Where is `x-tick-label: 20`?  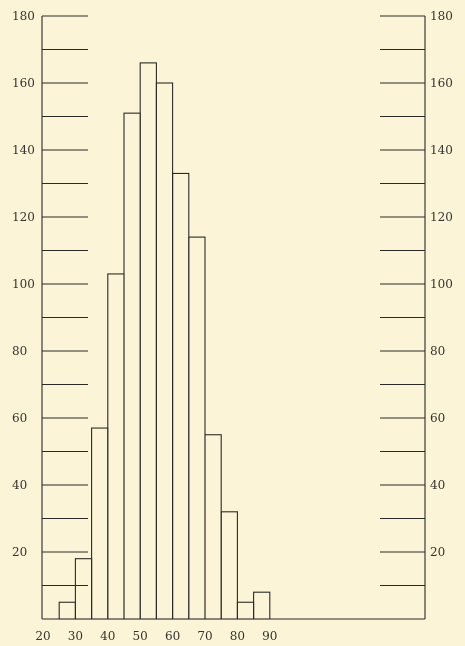 x-tick-label: 20 is located at coordinates (42, 636).